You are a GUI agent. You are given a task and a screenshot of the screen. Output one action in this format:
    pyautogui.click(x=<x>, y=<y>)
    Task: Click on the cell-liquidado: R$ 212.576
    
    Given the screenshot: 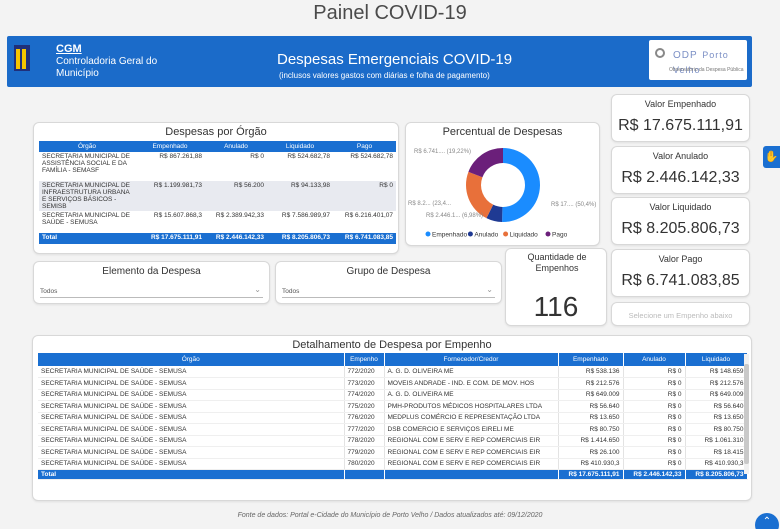 What is the action you would take?
    pyautogui.click(x=716, y=383)
    